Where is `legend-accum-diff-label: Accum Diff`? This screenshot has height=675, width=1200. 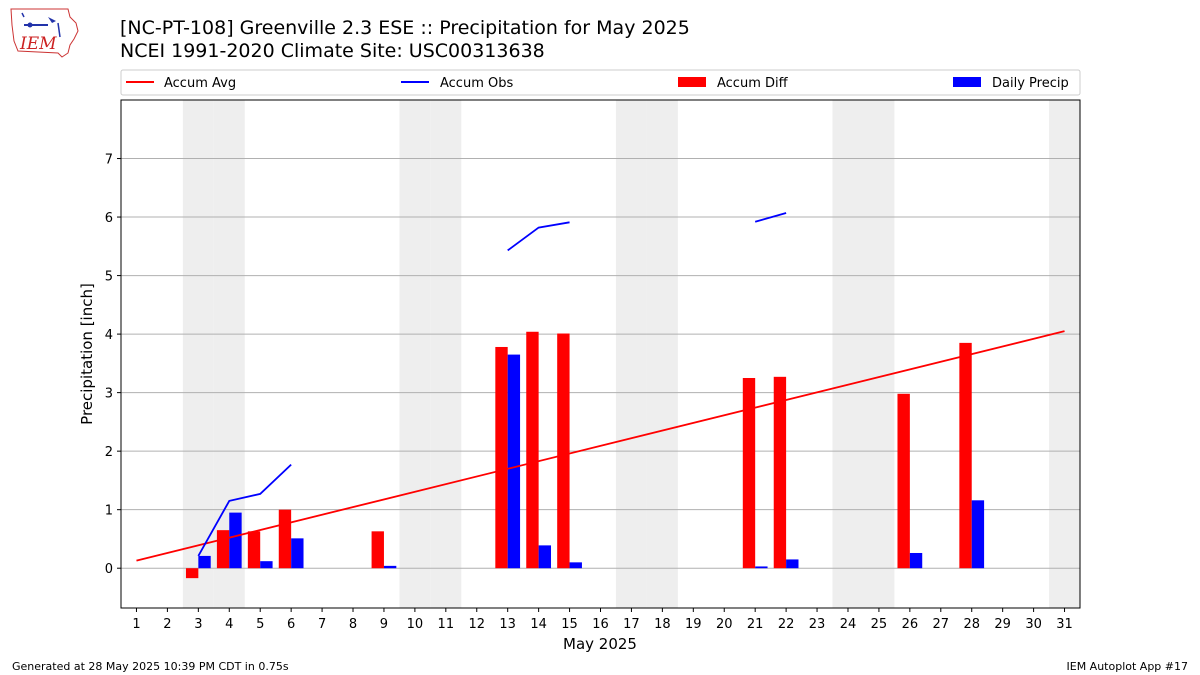 legend-accum-diff-label: Accum Diff is located at coordinates (753, 83).